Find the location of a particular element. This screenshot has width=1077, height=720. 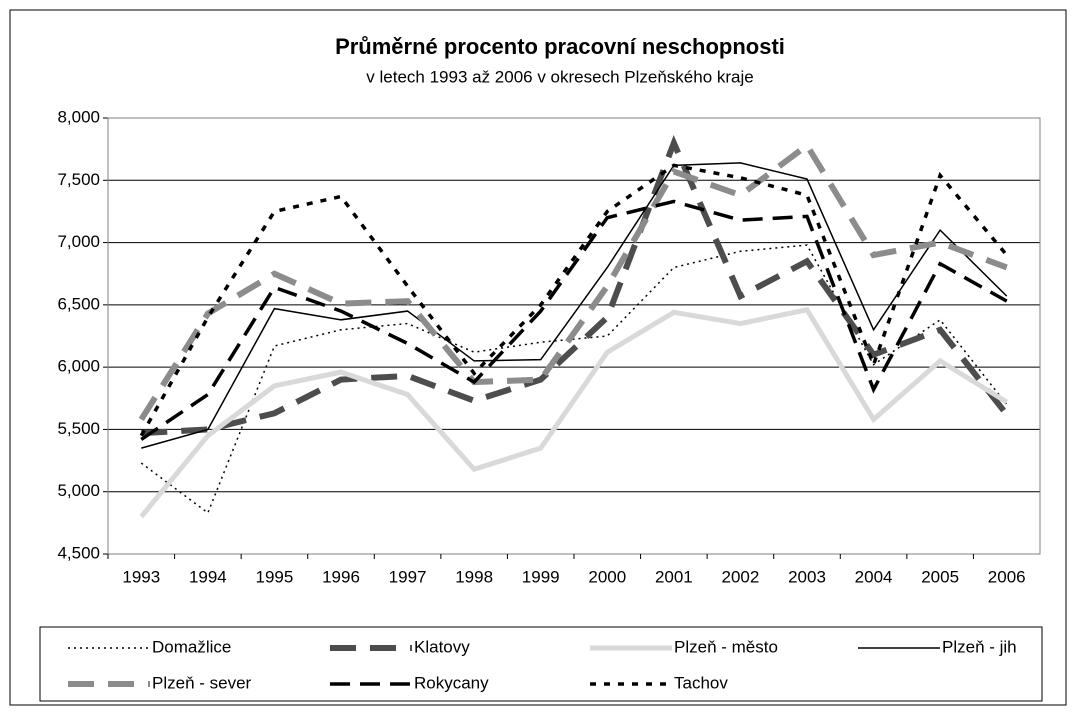

x-tick-label: 2003 is located at coordinates (807, 576).